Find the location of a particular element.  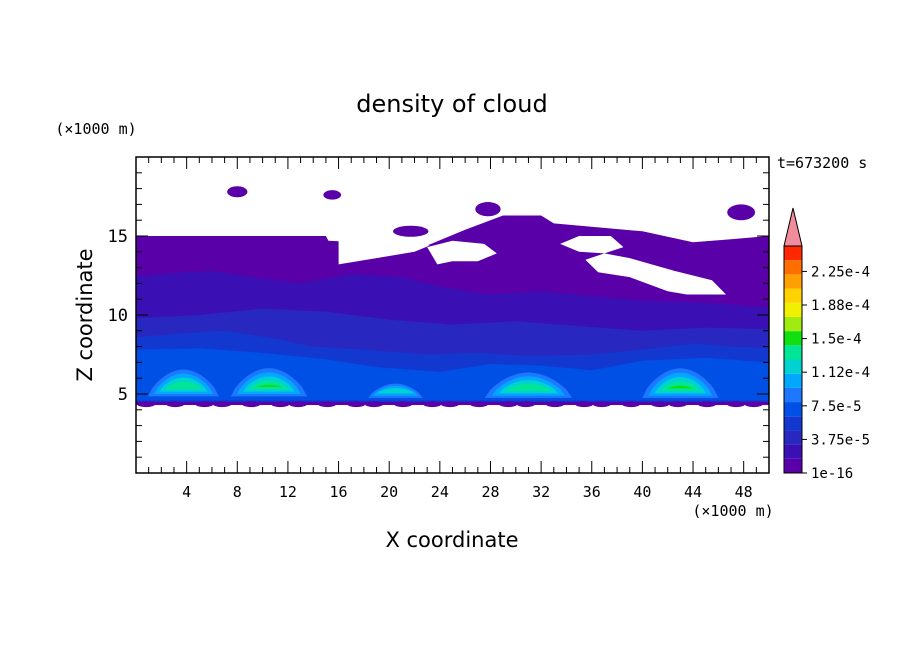

x-tick-label: 8 is located at coordinates (237, 492).